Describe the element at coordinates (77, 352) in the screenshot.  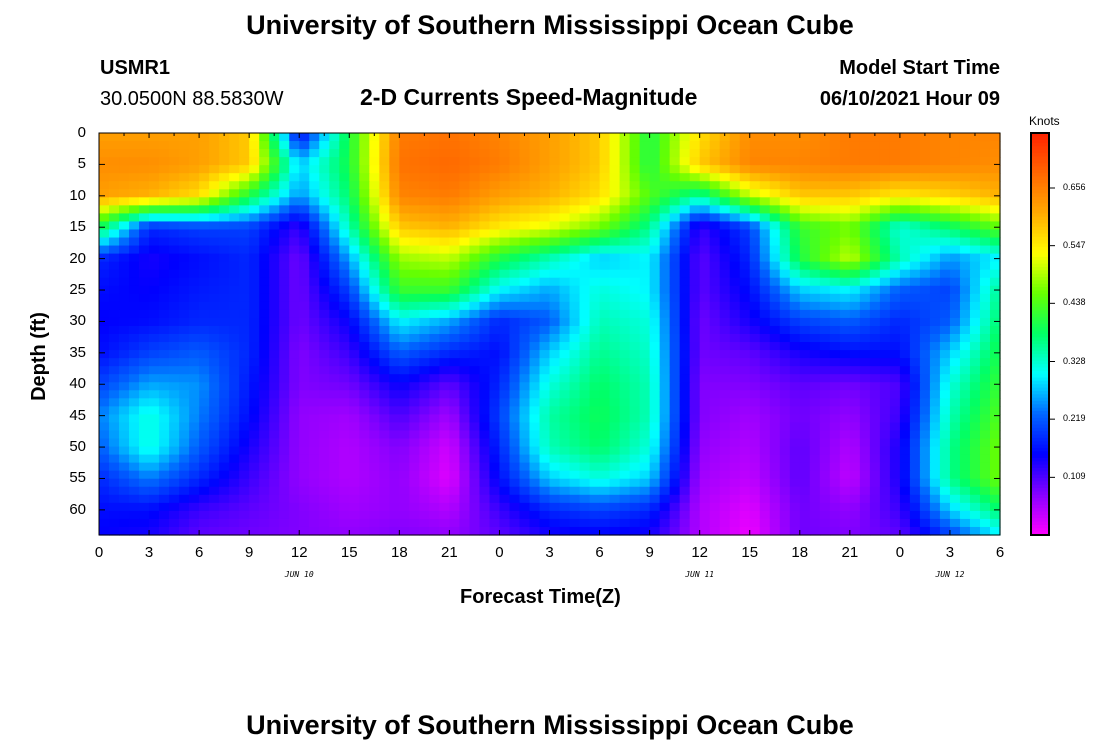
I see `y-tick-label: 35` at that location.